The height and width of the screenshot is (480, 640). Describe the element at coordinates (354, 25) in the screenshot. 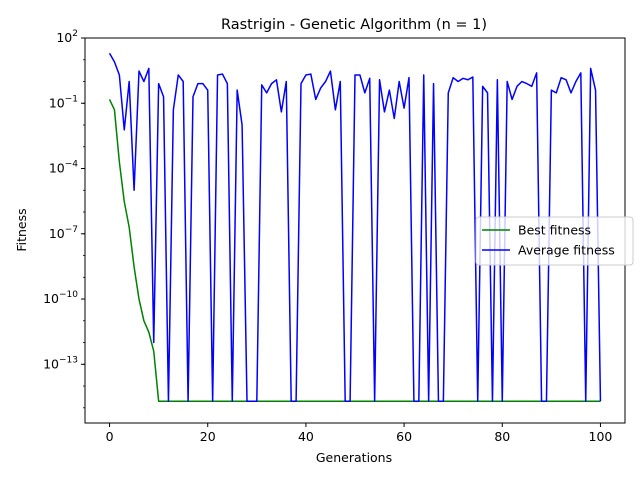

I see `chart-title: Rastrigin - Genetic Algorithm (n = 1)` at that location.